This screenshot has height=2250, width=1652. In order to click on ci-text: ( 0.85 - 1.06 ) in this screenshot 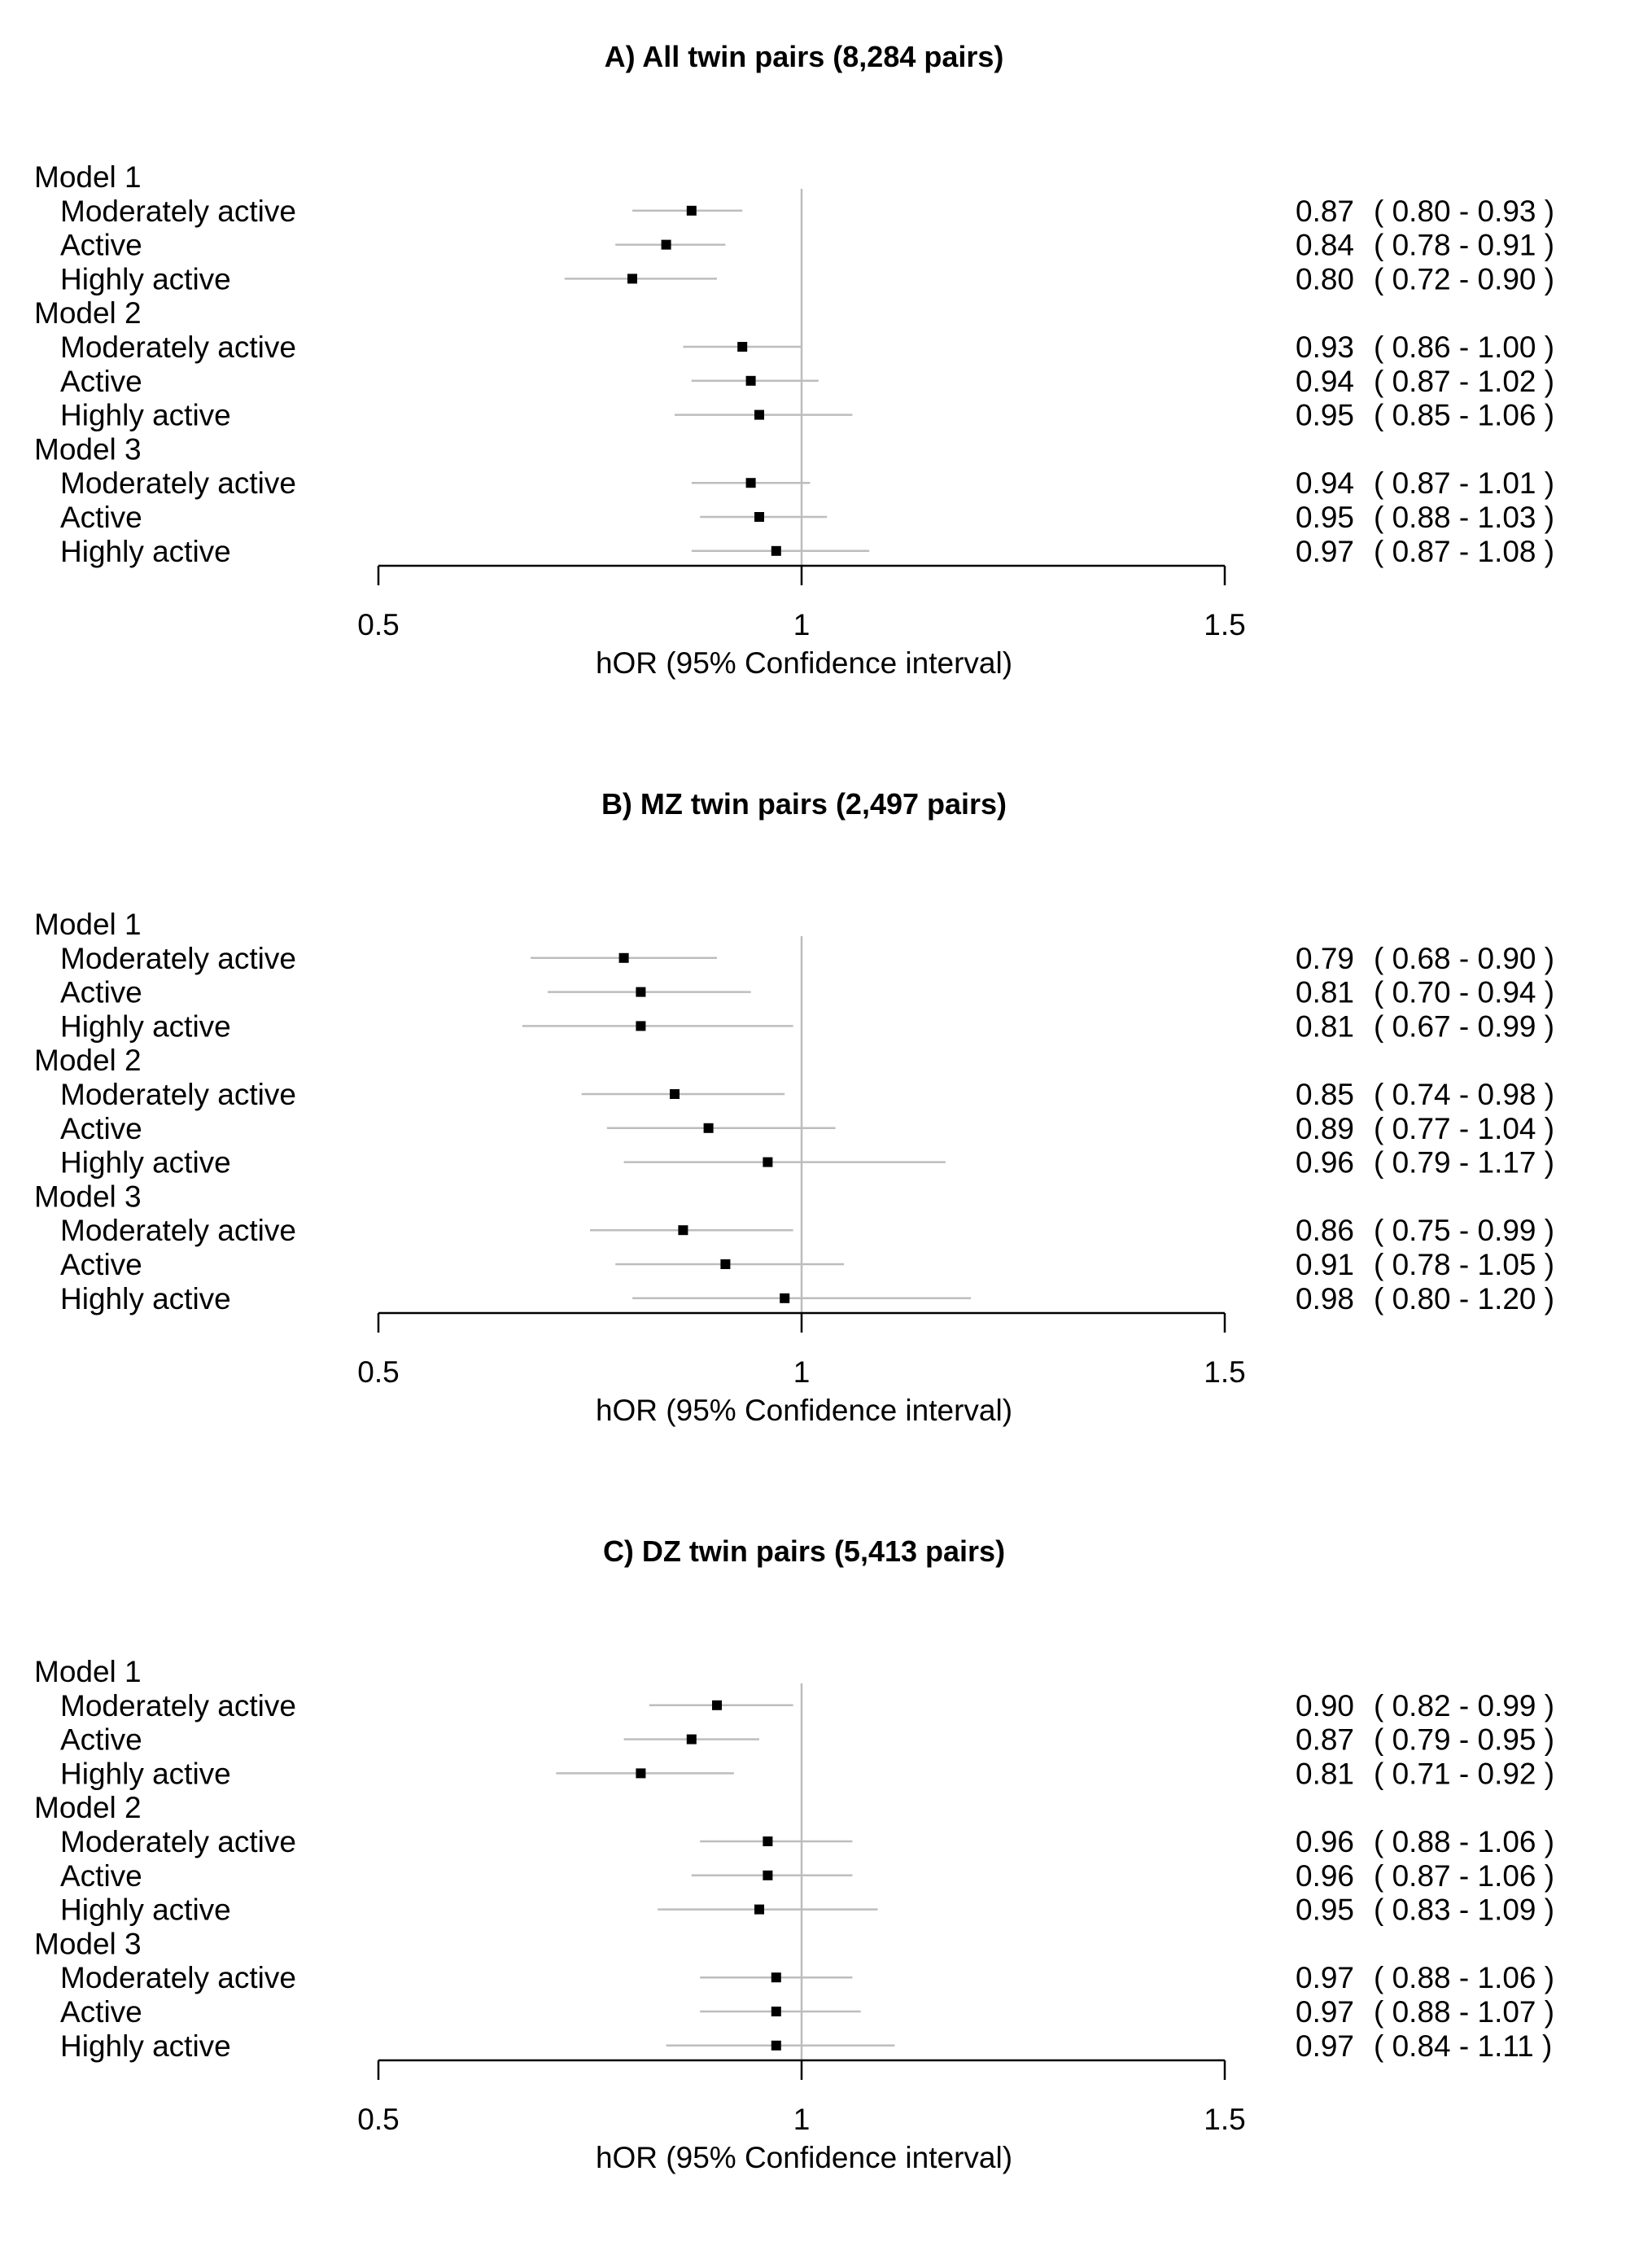, I will do `click(1464, 415)`.